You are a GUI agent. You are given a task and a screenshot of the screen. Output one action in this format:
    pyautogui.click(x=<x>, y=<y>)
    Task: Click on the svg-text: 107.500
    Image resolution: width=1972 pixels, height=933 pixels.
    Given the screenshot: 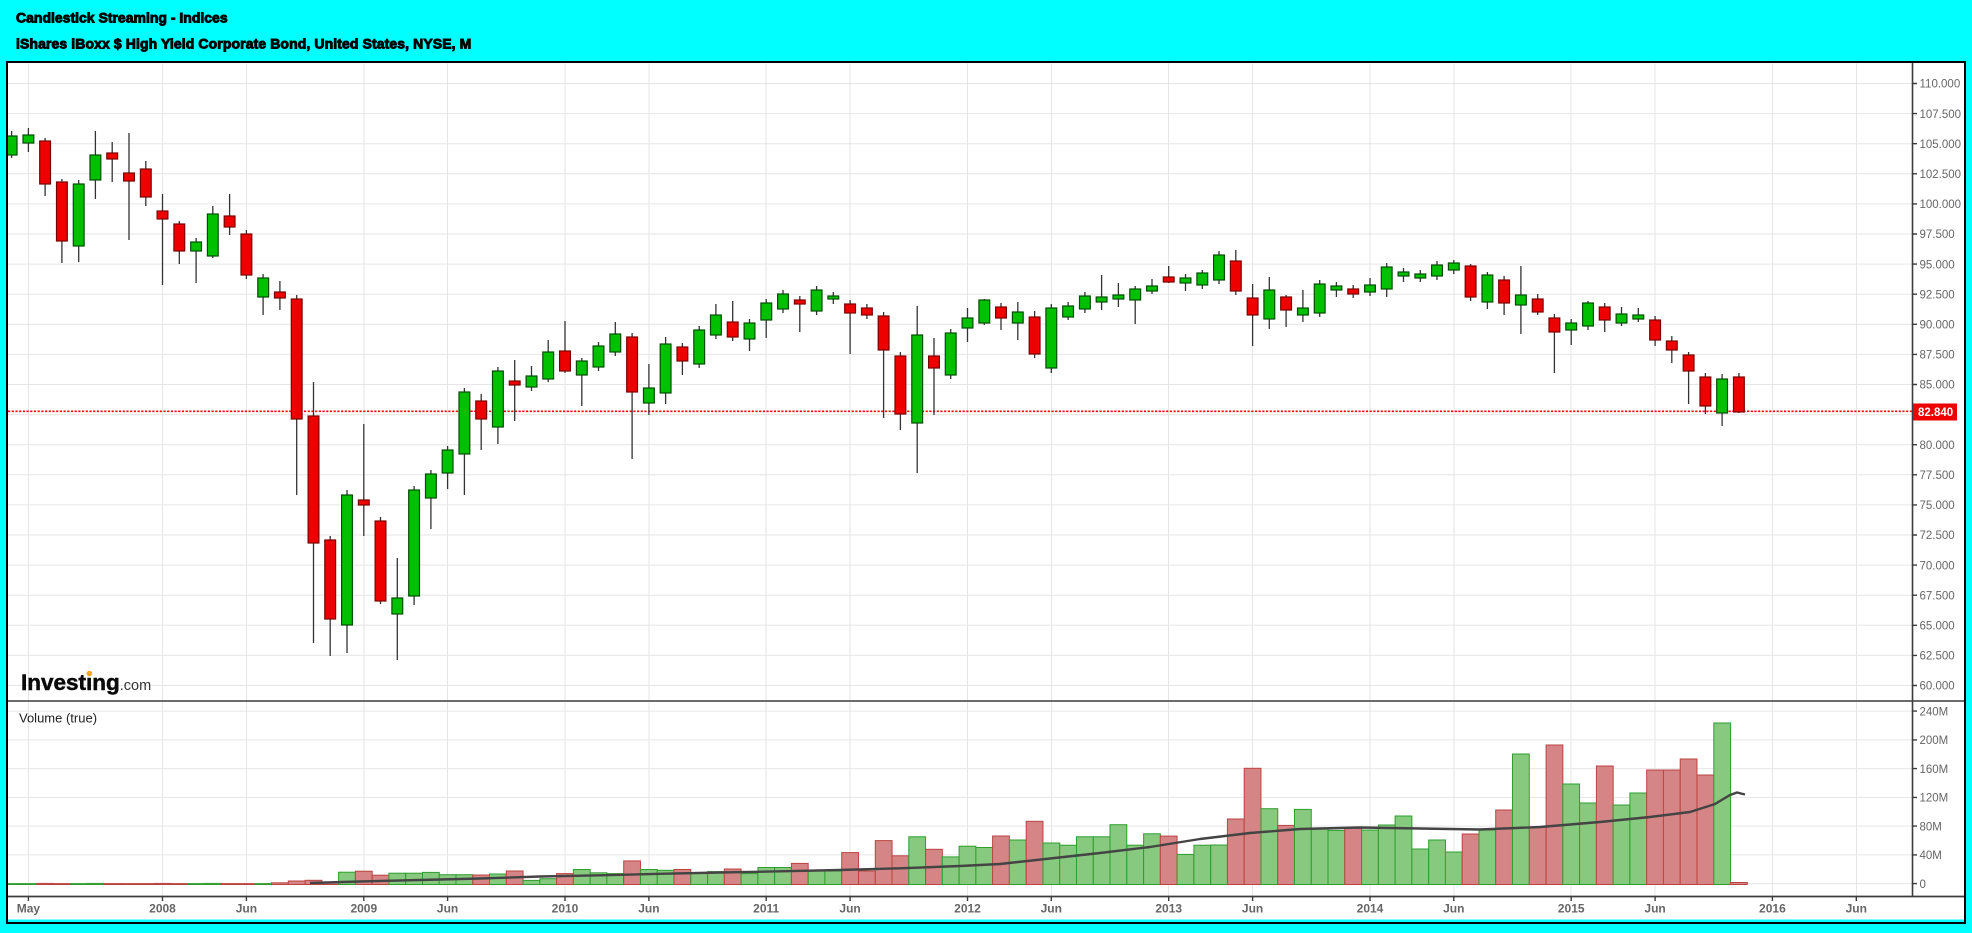 What is the action you would take?
    pyautogui.click(x=1941, y=115)
    